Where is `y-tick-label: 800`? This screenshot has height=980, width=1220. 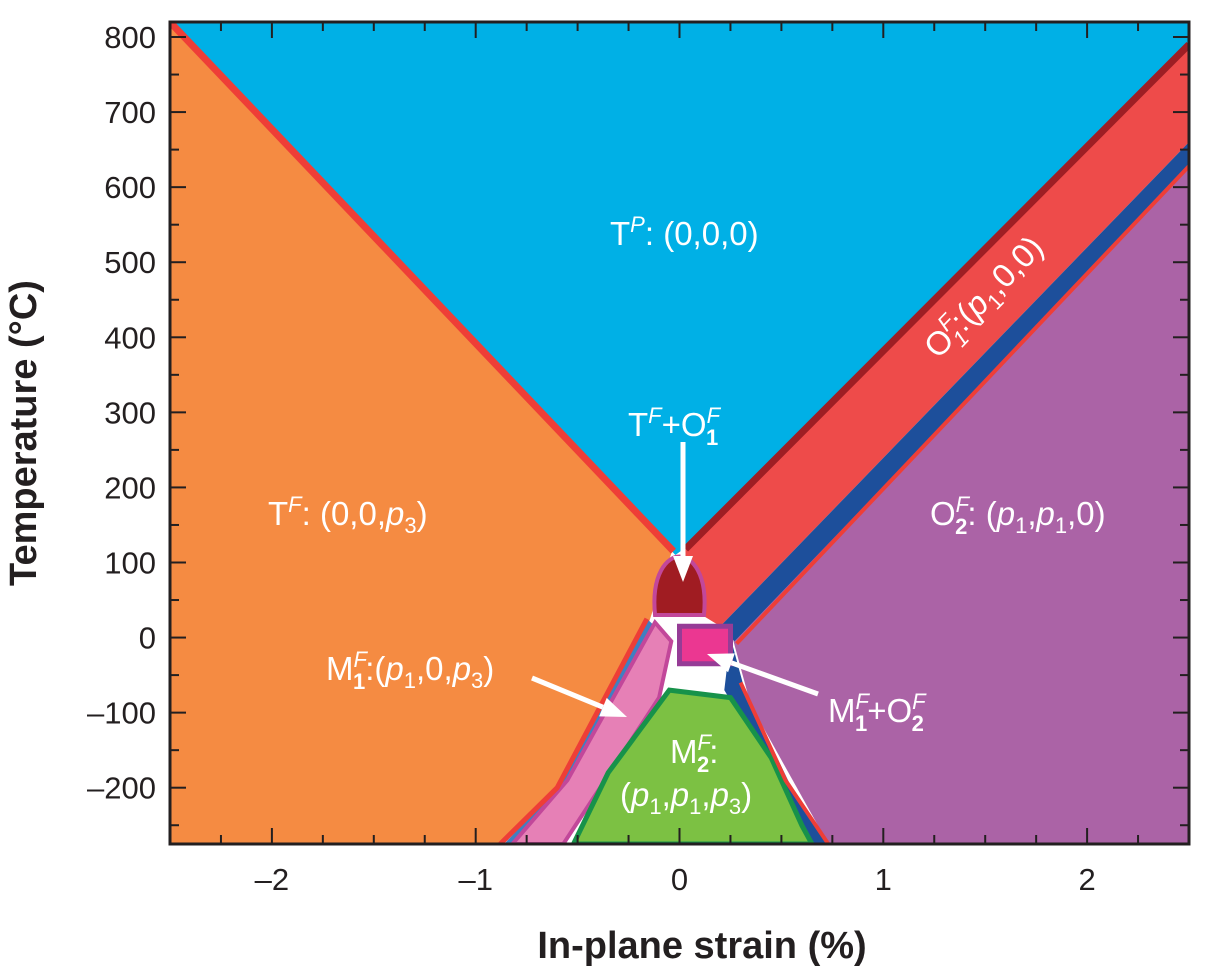
y-tick-label: 800 is located at coordinates (130, 37).